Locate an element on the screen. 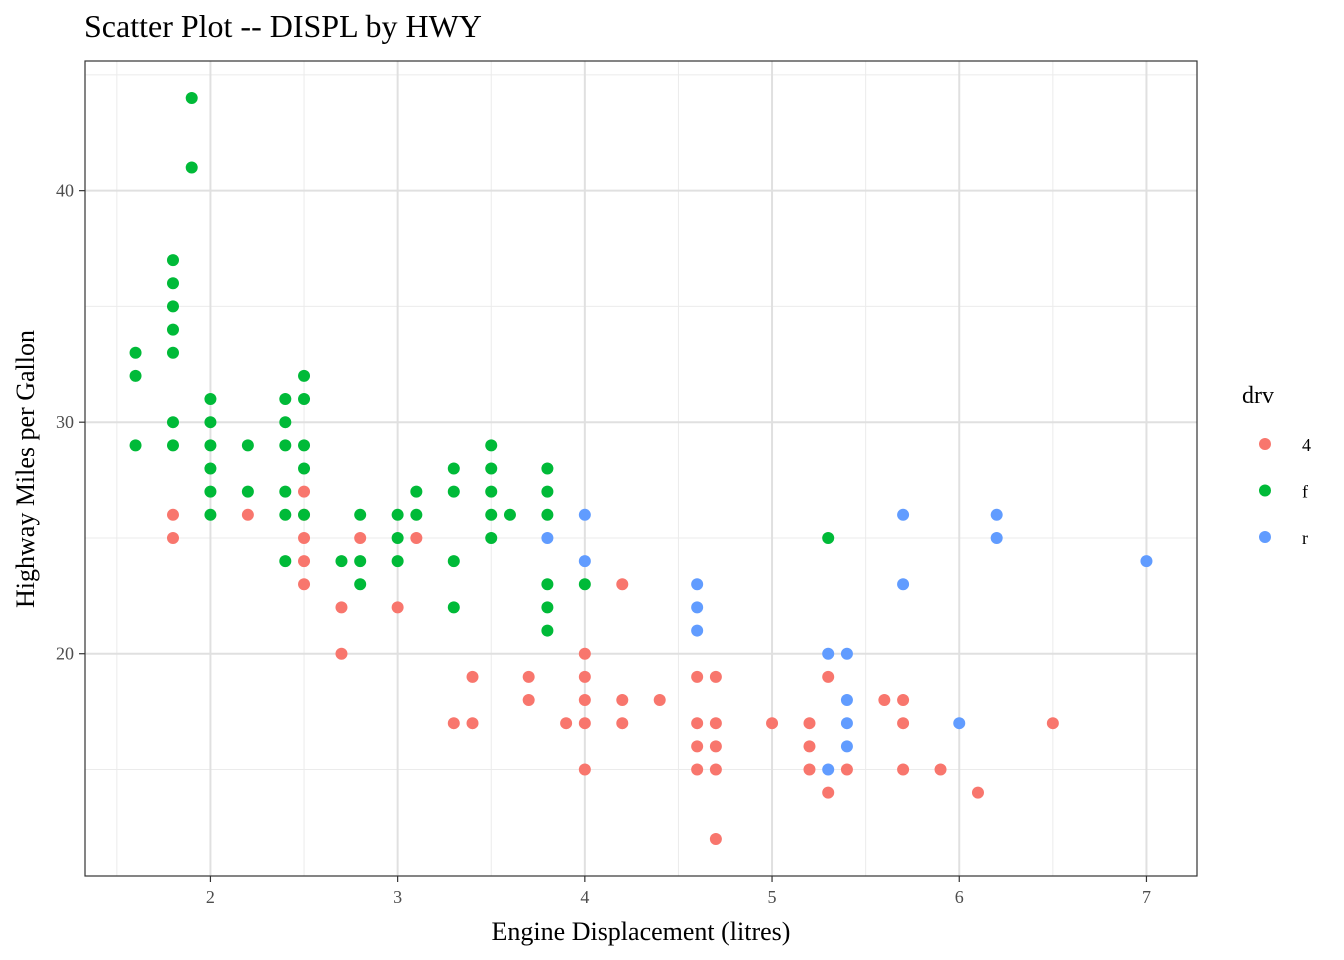 This screenshot has height=960, width=1344. legend: drv 4 f r is located at coordinates (1276, 465).